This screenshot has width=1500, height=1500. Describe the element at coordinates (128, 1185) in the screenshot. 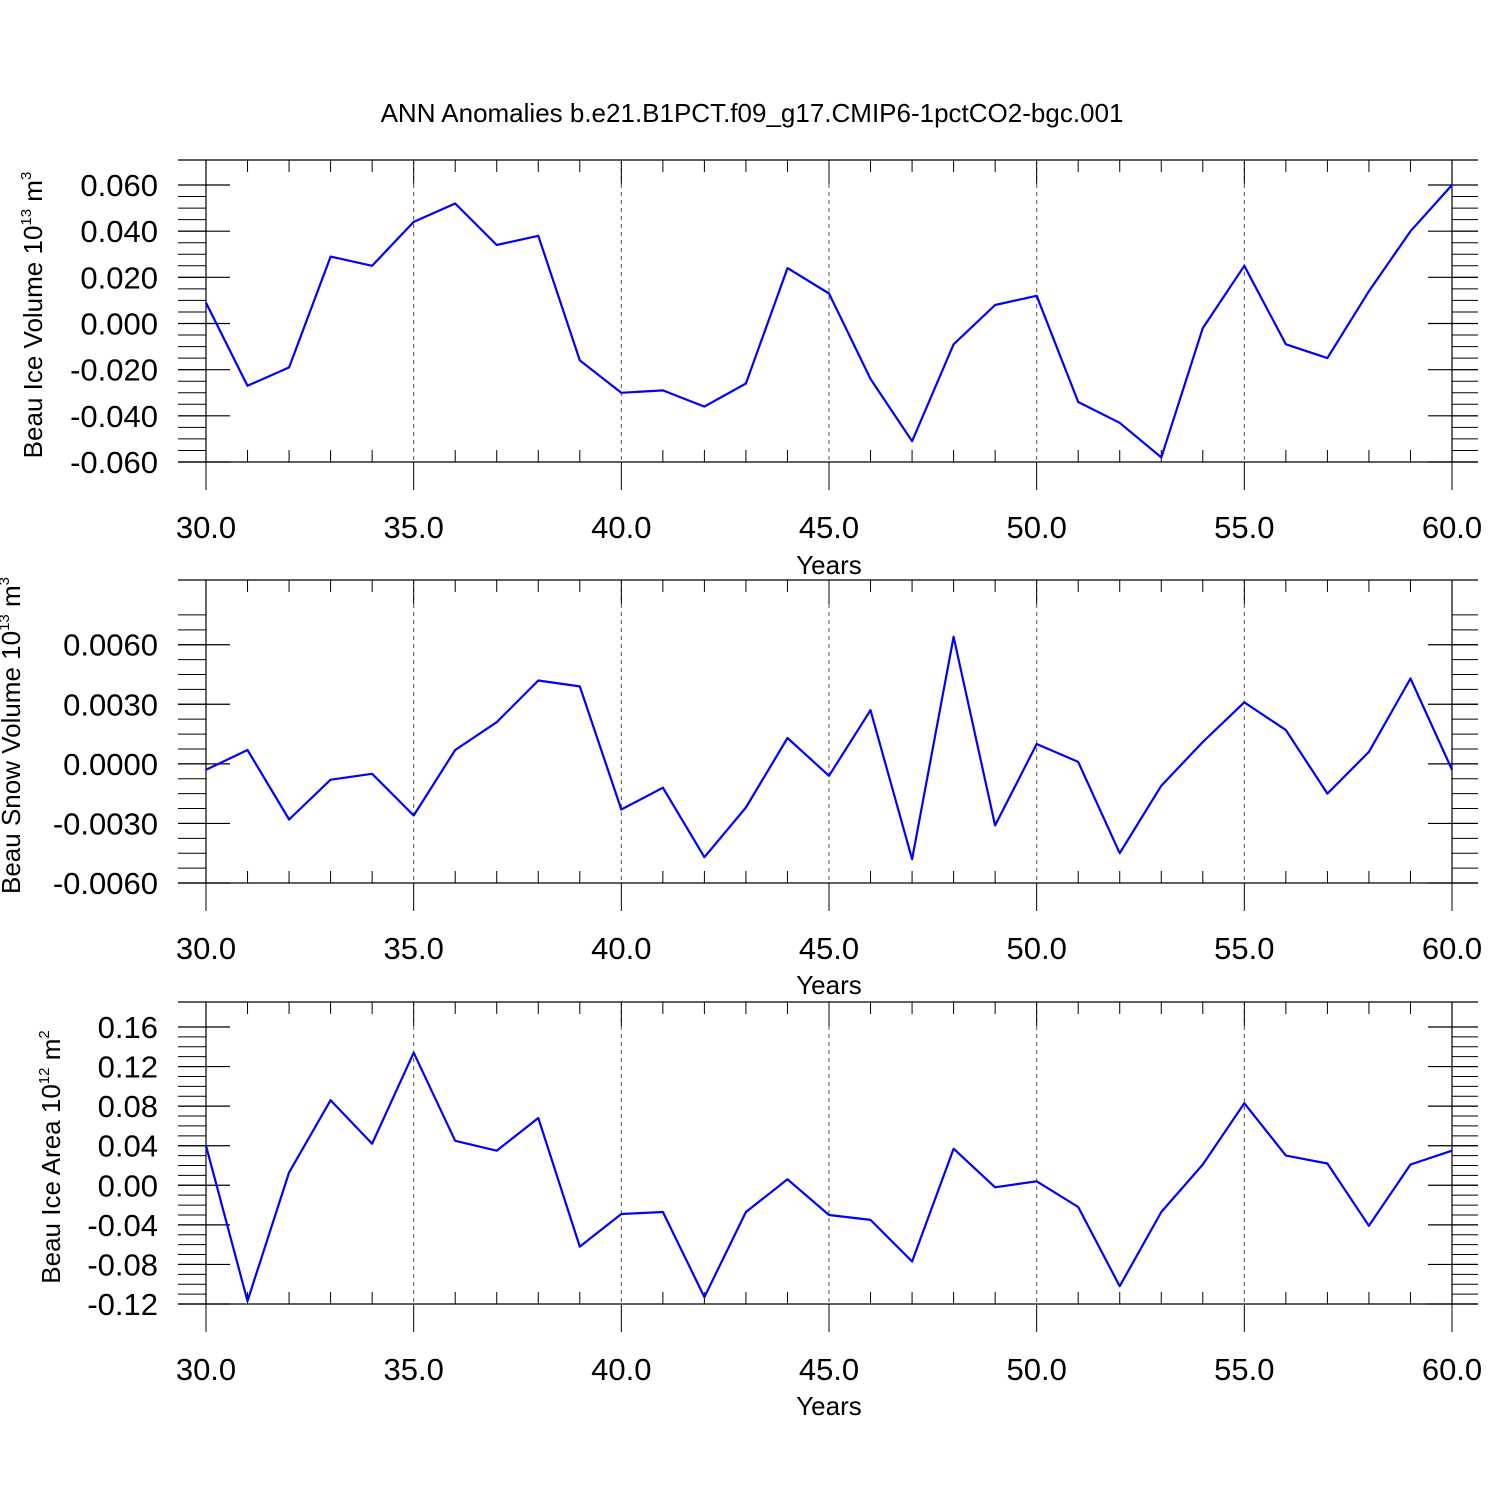

I see `y-tick-label: 0.00` at that location.